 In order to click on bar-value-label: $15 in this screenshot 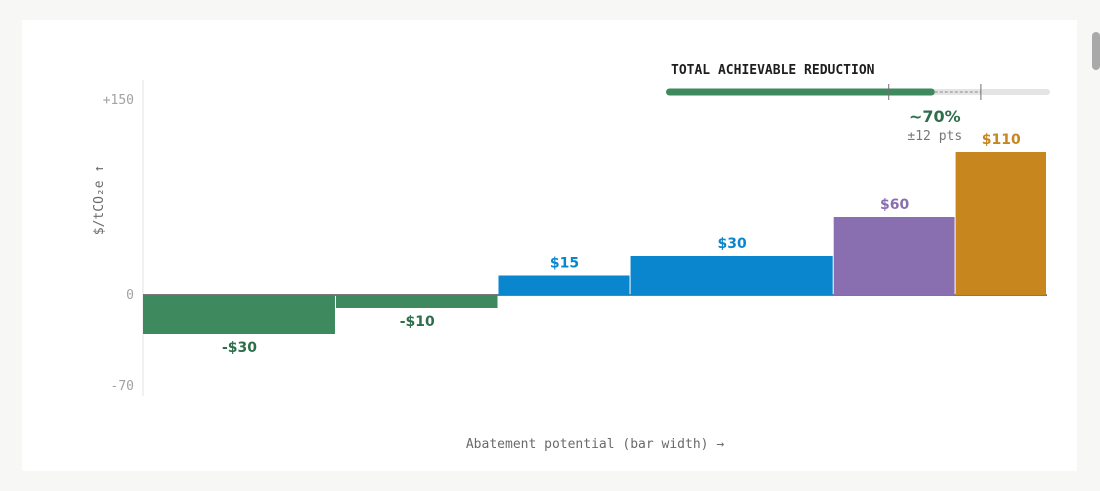, I will do `click(564, 264)`.